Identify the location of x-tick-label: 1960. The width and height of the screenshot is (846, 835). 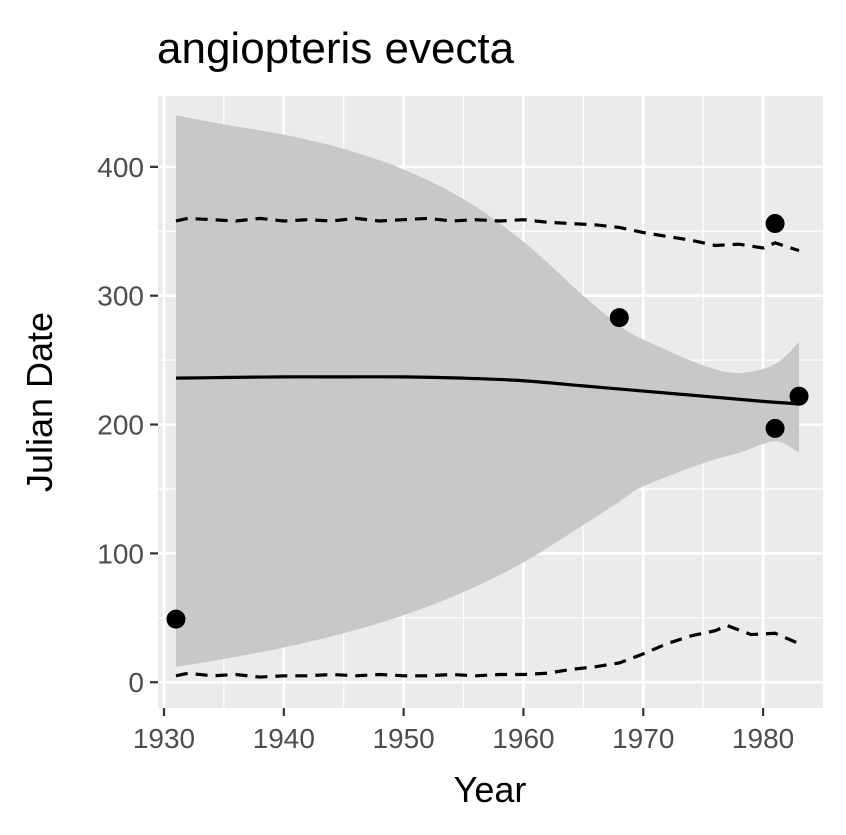
(523, 738).